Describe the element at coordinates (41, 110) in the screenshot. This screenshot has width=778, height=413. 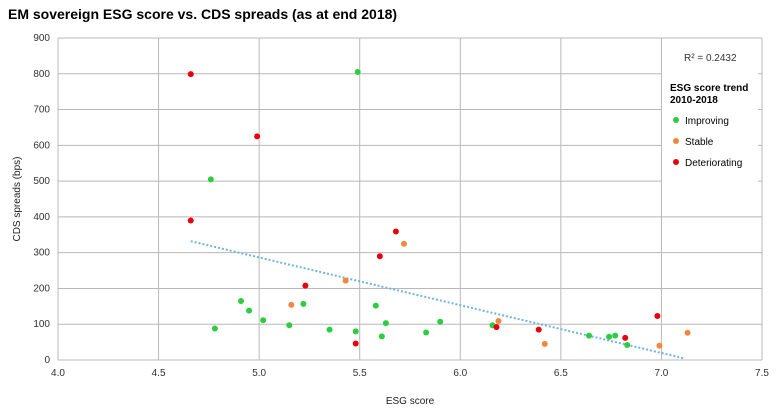
I see `y-tick-label: 700` at that location.